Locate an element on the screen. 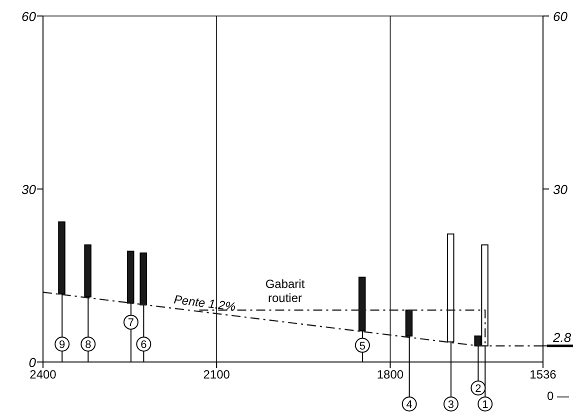 This screenshot has width=573, height=414. y2-tick-label: 60 is located at coordinates (560, 16).